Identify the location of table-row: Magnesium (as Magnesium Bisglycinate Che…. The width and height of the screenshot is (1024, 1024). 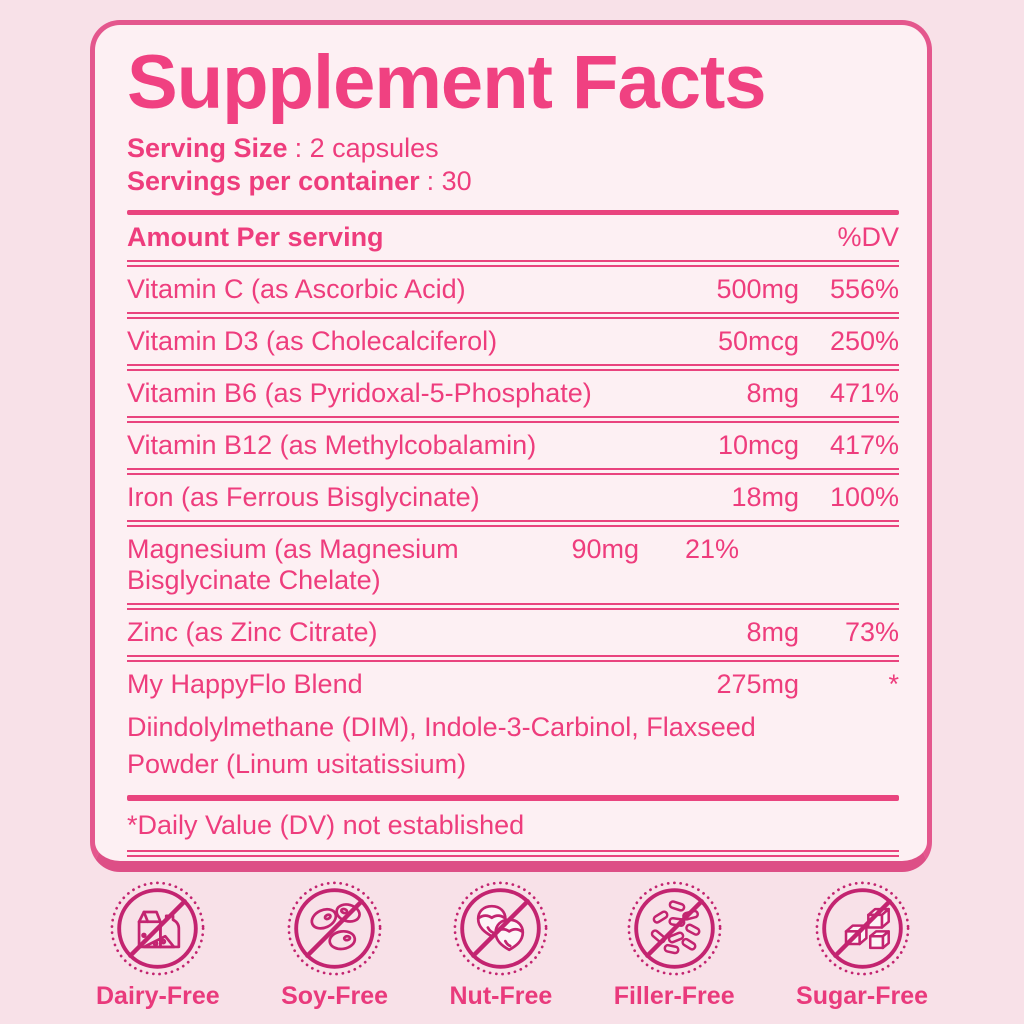
(513, 565).